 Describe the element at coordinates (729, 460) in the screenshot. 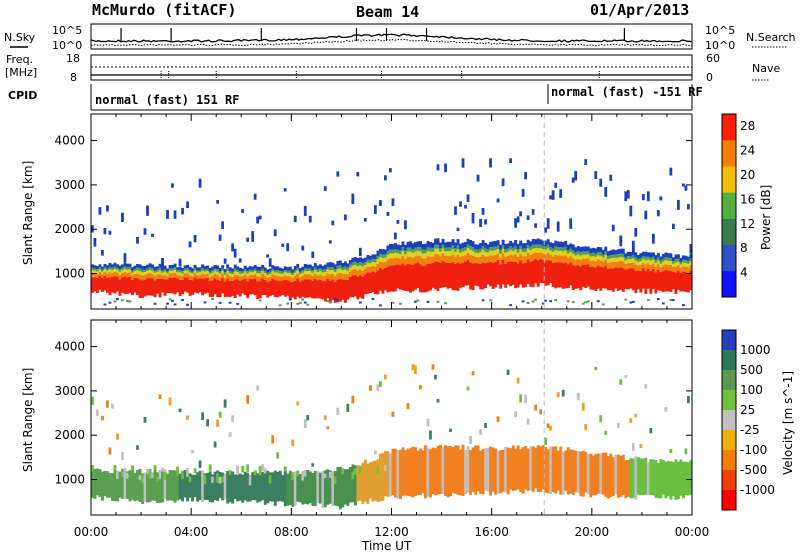

I see `velocity-colorbar-swatch` at that location.